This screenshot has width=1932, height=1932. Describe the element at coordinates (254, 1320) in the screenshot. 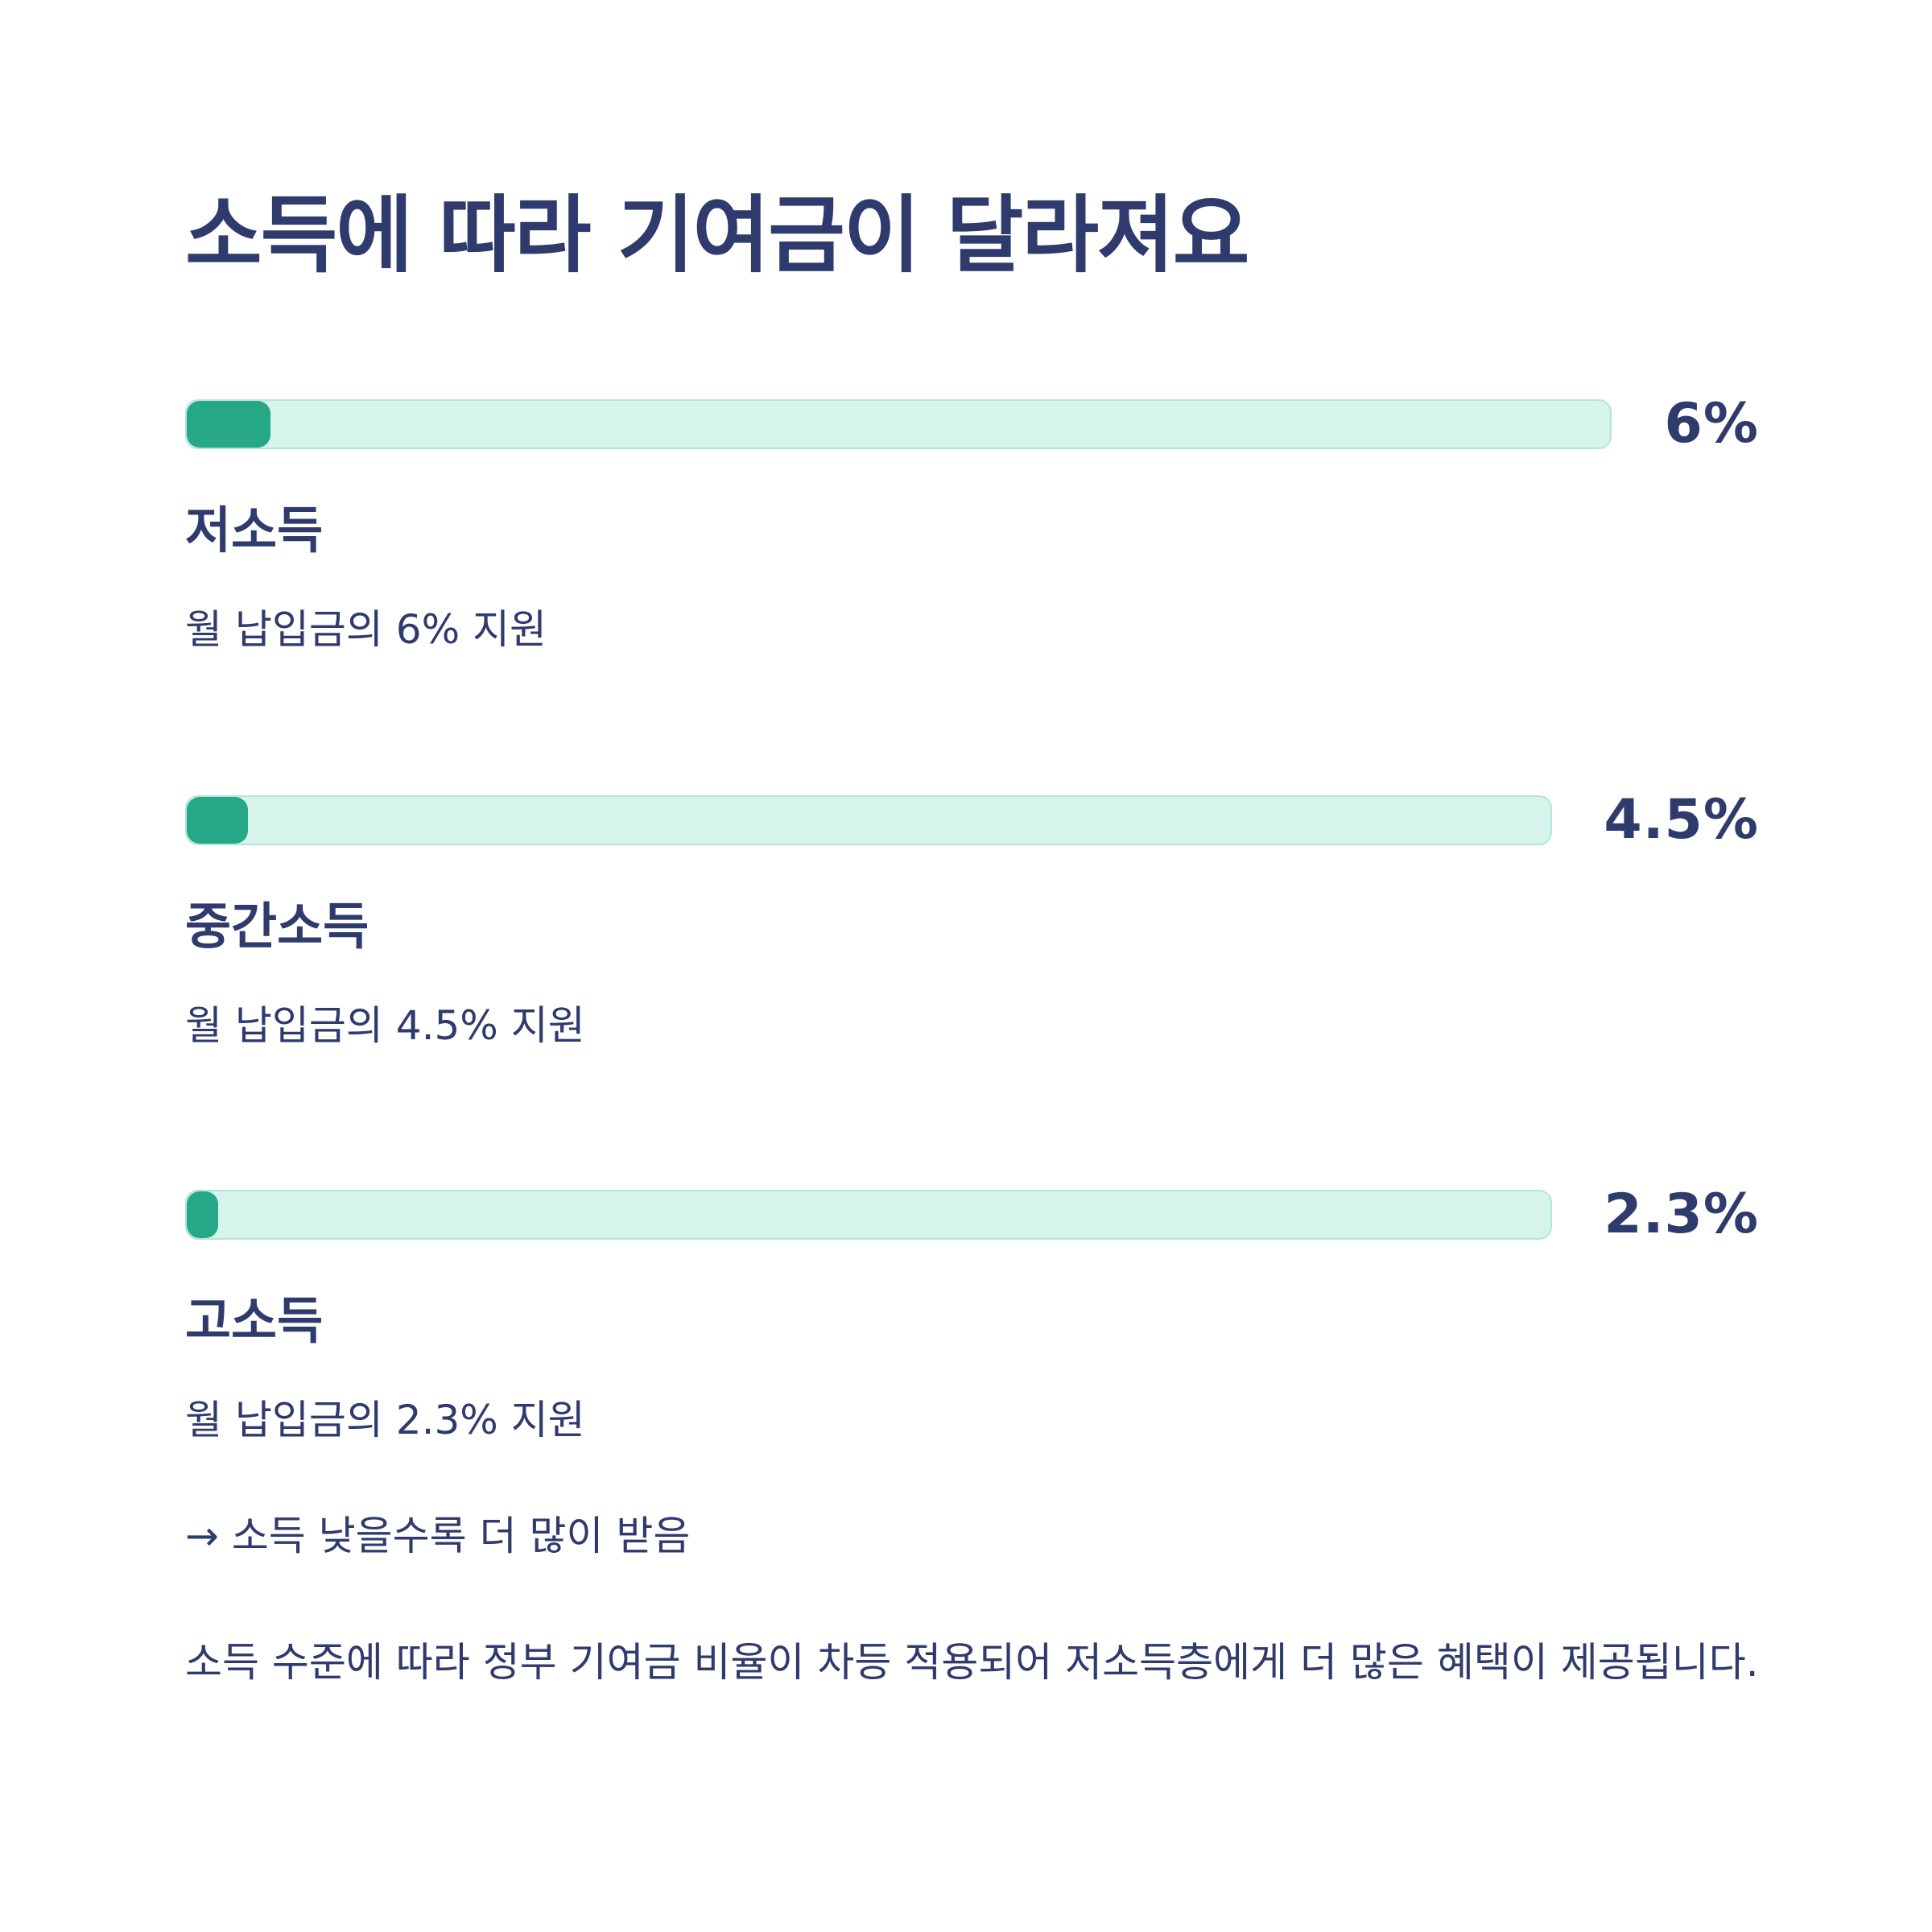

I see `tier-name: 고소득` at that location.